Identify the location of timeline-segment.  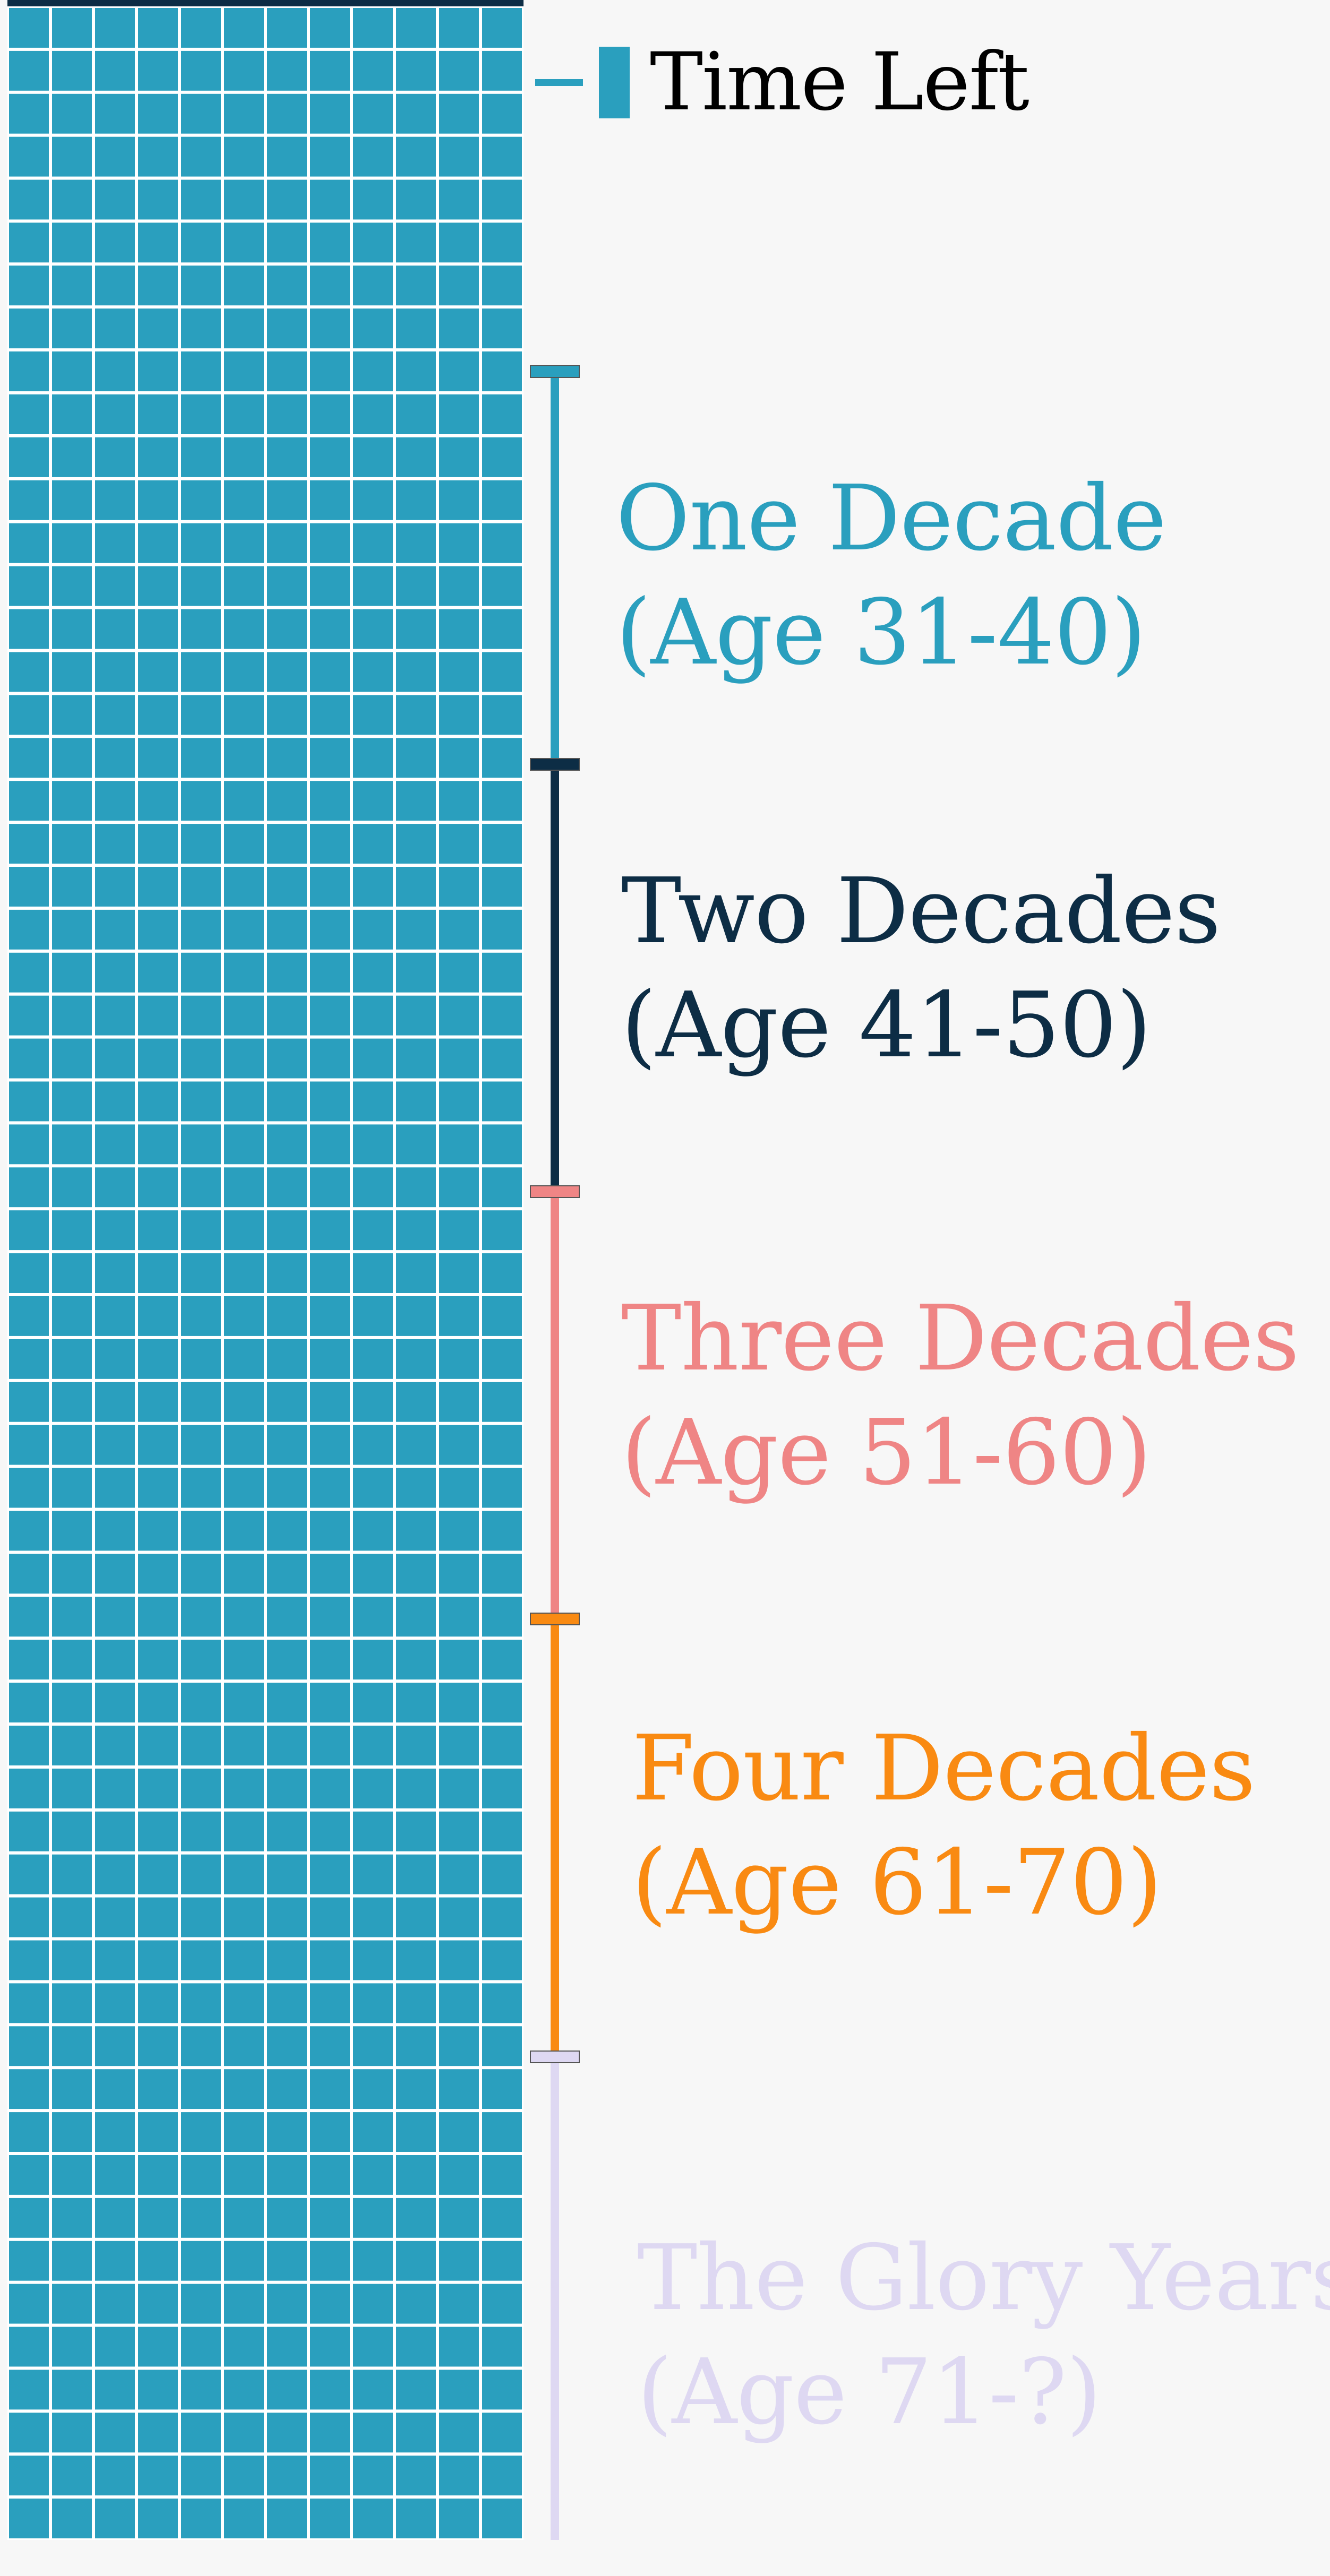
(555, 978).